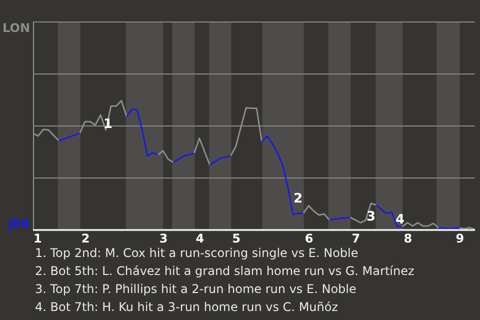 The width and height of the screenshot is (480, 320). I want to click on annotation: 1, so click(108, 124).